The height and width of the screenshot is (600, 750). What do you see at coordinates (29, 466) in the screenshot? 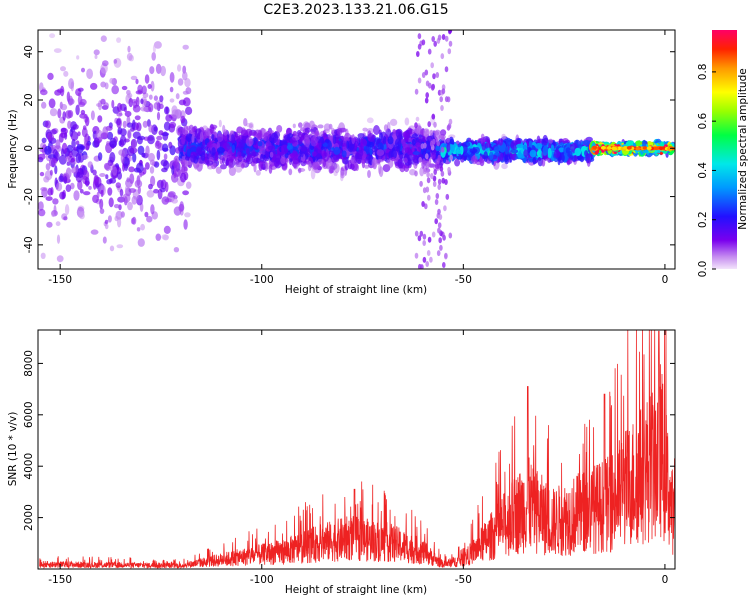
I see `y-tick-label: 4000` at bounding box center [29, 466].